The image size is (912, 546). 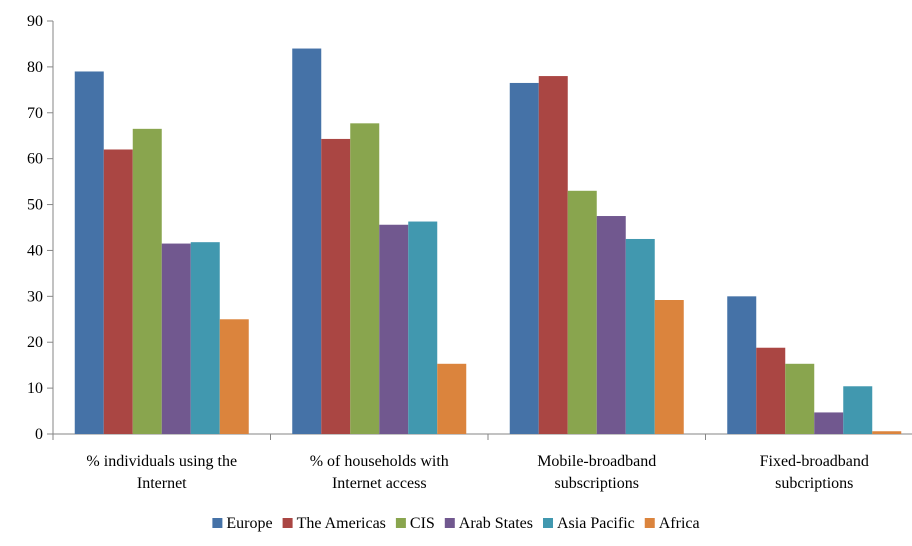 I want to click on legend-swatch-arab-states, so click(x=449, y=523).